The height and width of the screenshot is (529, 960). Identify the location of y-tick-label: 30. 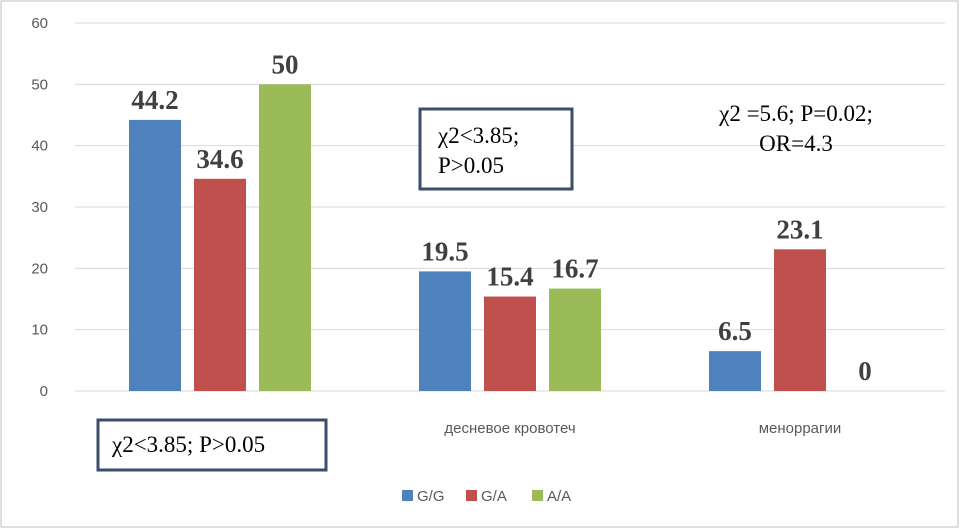
(39, 207).